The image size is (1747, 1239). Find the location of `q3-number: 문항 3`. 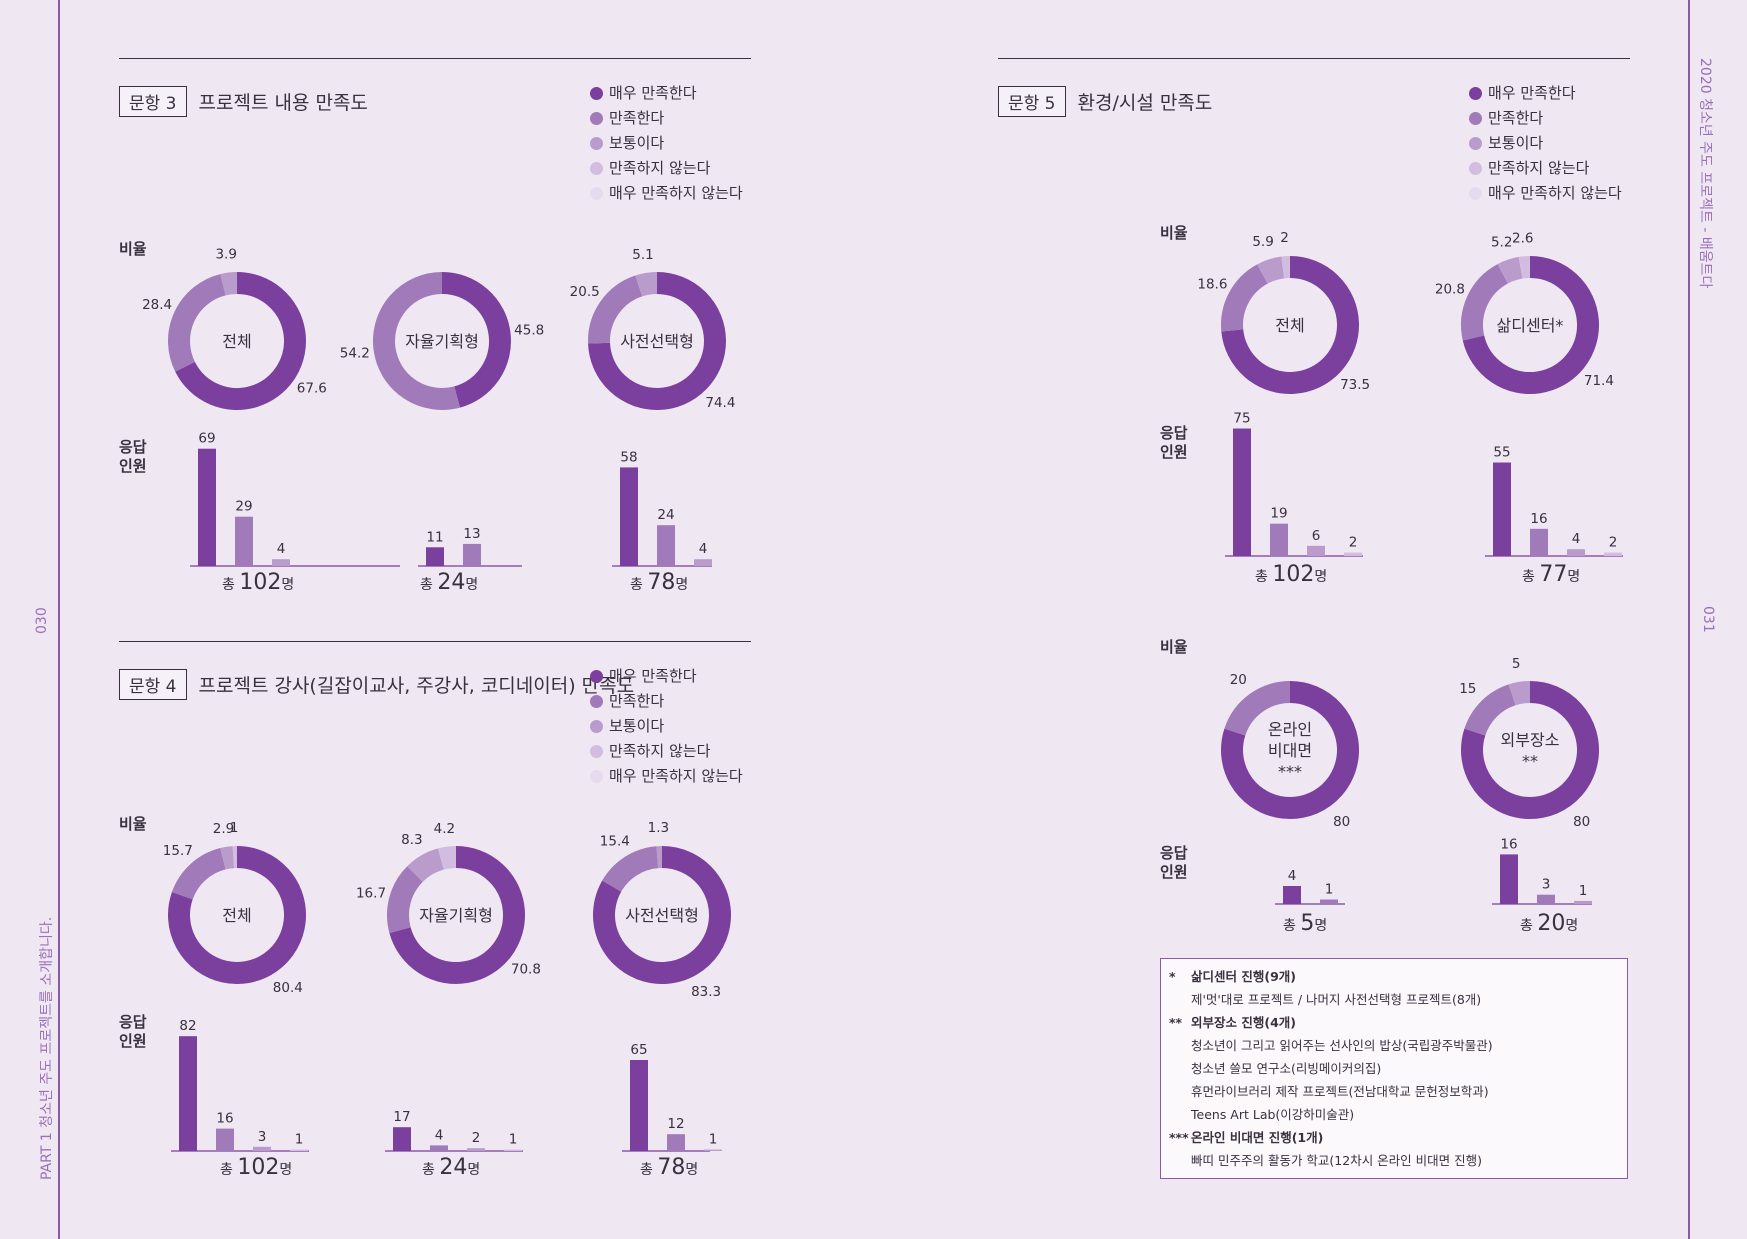

q3-number: 문항 3 is located at coordinates (153, 101).